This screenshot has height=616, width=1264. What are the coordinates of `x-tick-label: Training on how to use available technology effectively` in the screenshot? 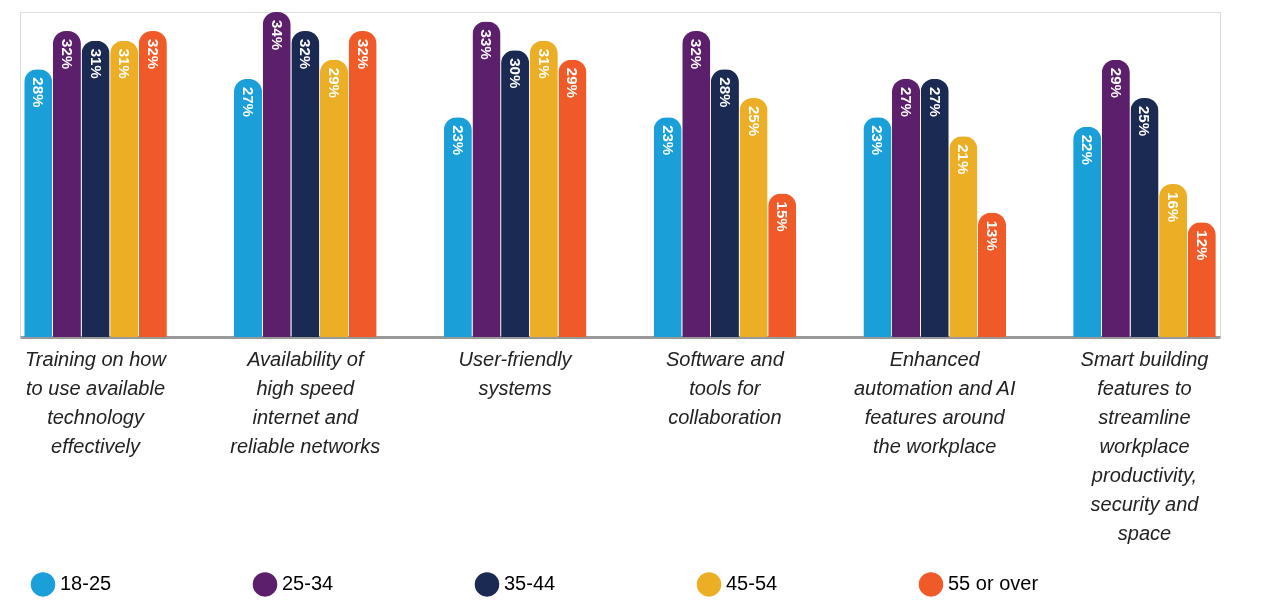 It's located at (96, 402).